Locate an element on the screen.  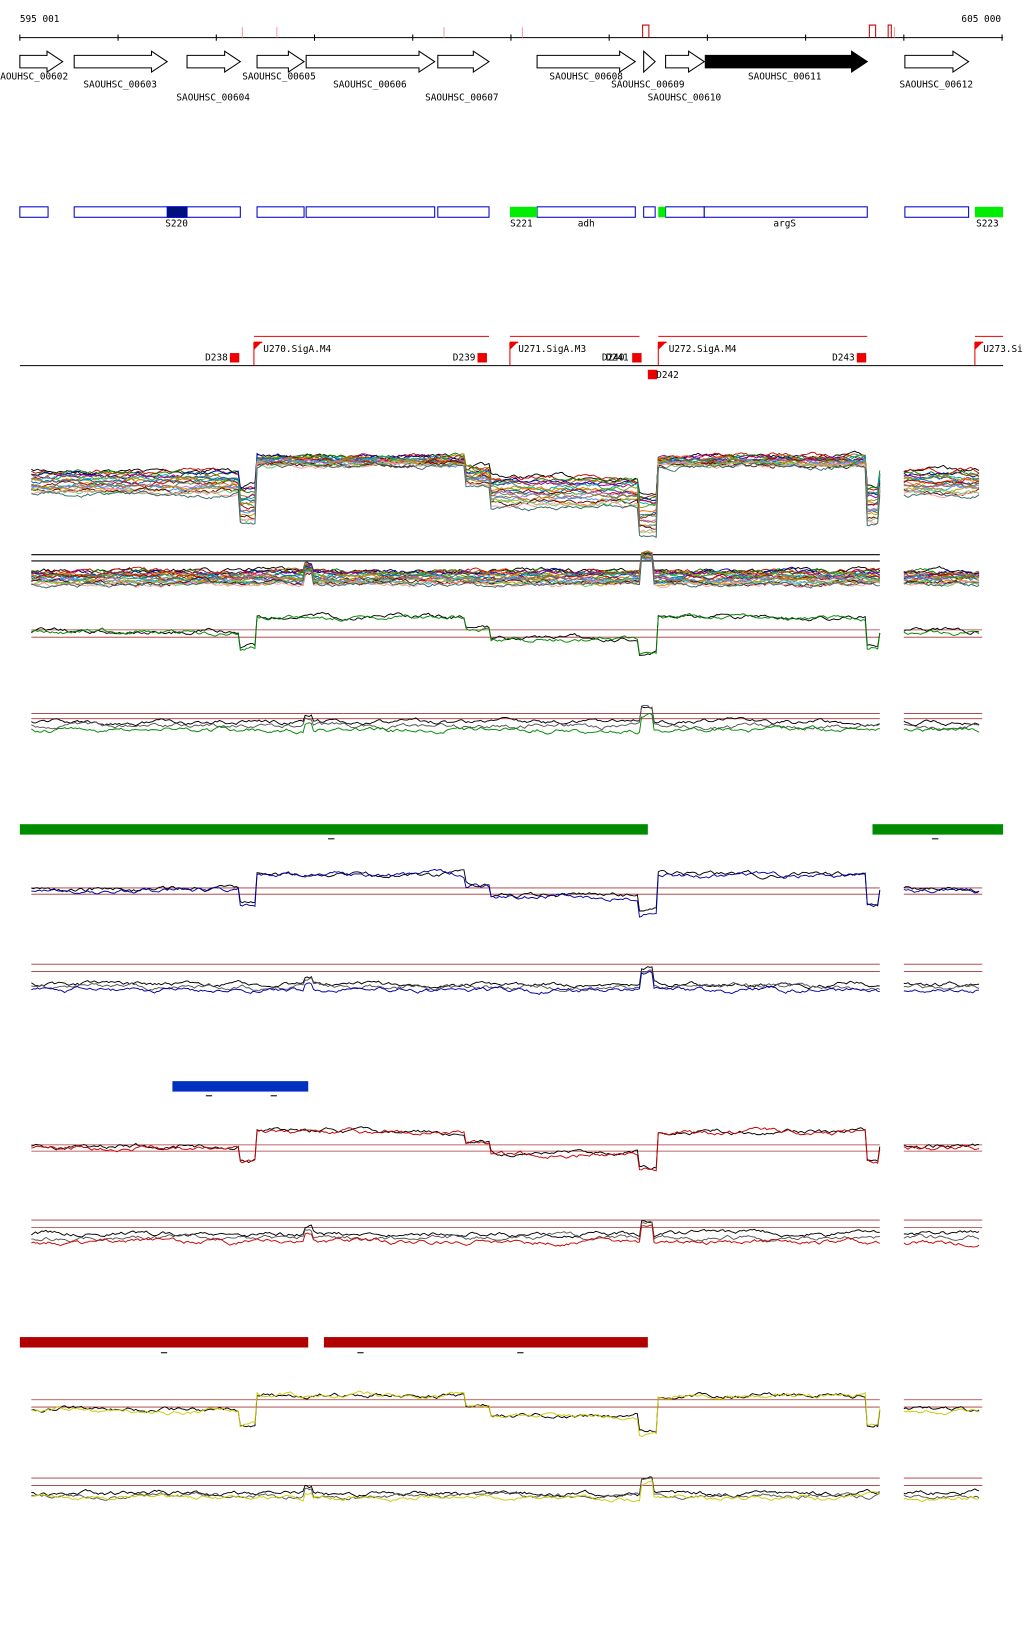
transcript-label: D242 is located at coordinates (667, 375).